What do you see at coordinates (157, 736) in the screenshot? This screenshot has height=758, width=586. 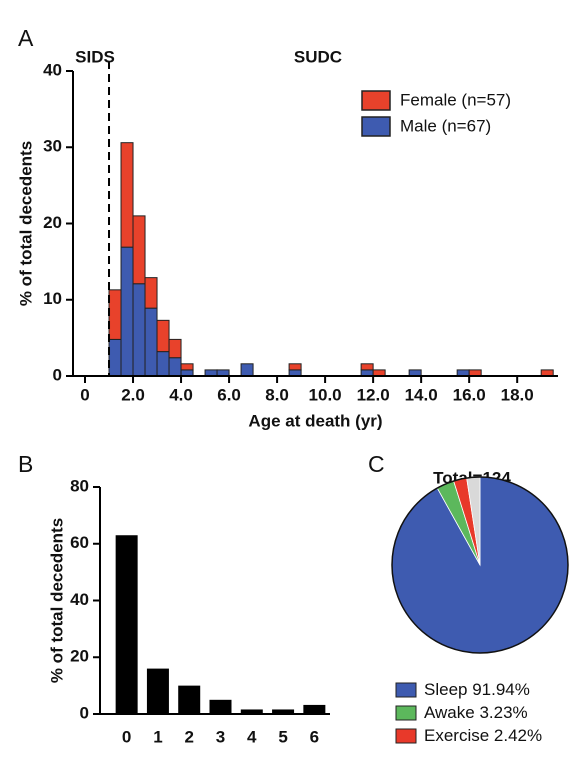 I see `x-tick-label: 1` at bounding box center [157, 736].